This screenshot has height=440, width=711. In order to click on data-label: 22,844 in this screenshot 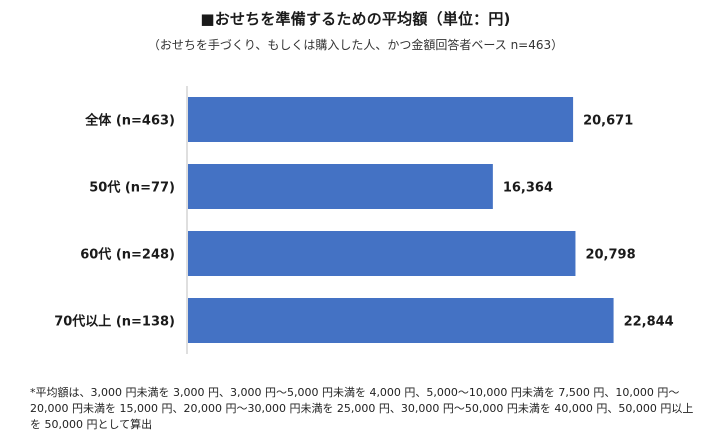, I will do `click(649, 322)`.